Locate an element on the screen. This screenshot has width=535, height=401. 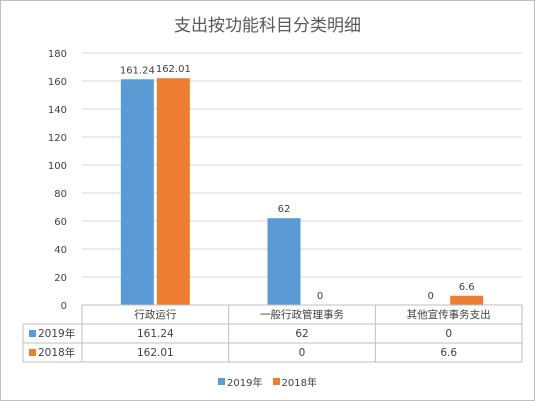
y-tick-label-180: 180 is located at coordinates (57, 54).